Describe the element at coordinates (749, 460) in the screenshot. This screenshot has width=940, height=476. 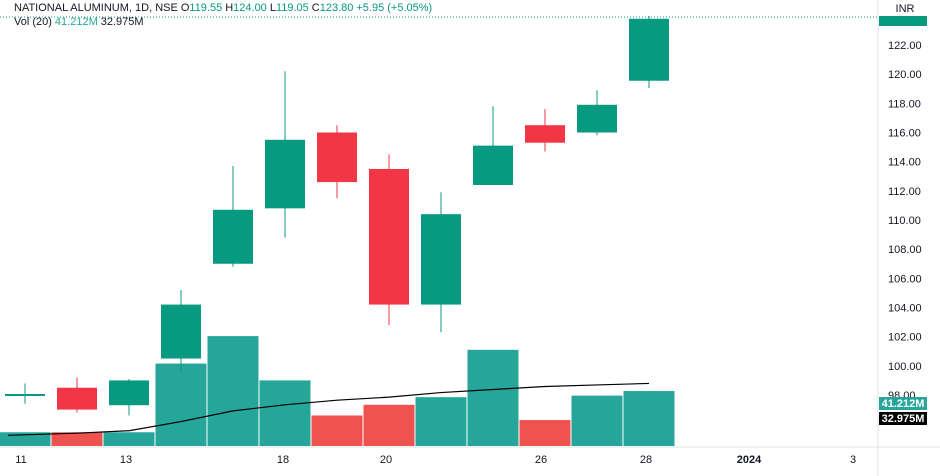
I see `time-tick-label: 2024` at that location.